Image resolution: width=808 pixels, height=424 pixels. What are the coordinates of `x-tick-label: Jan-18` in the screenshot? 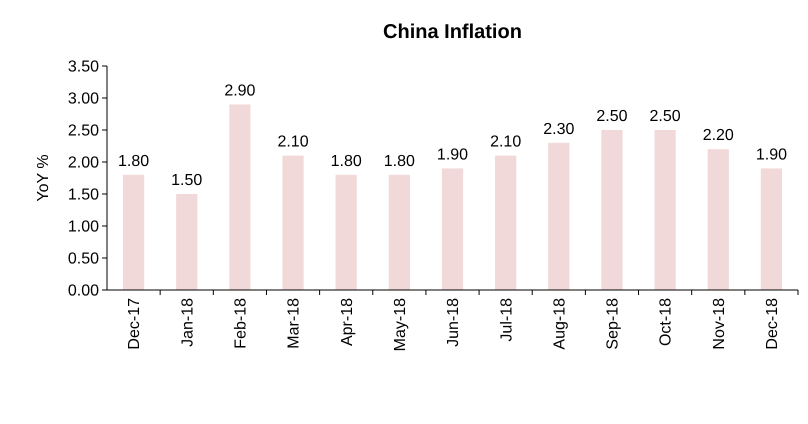 It's located at (187, 322).